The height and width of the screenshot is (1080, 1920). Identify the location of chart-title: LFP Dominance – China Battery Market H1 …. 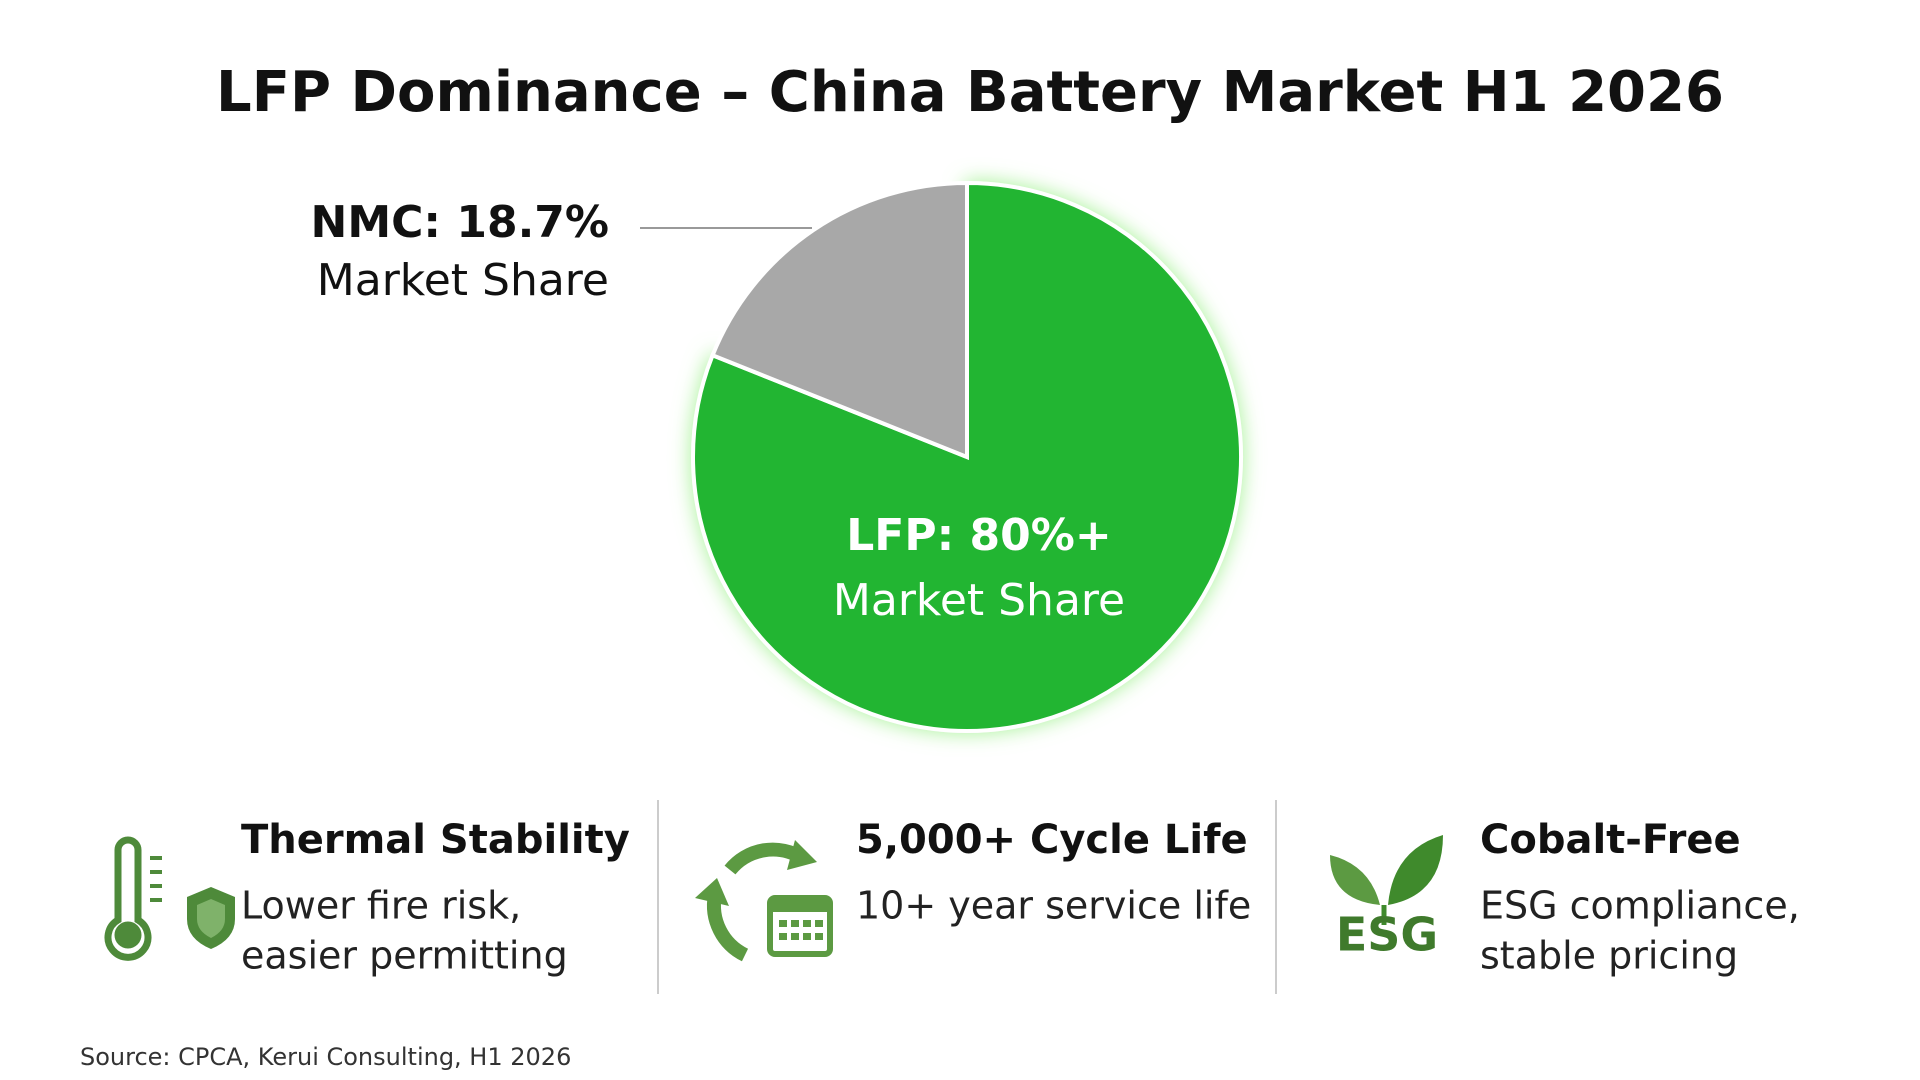
(970, 92).